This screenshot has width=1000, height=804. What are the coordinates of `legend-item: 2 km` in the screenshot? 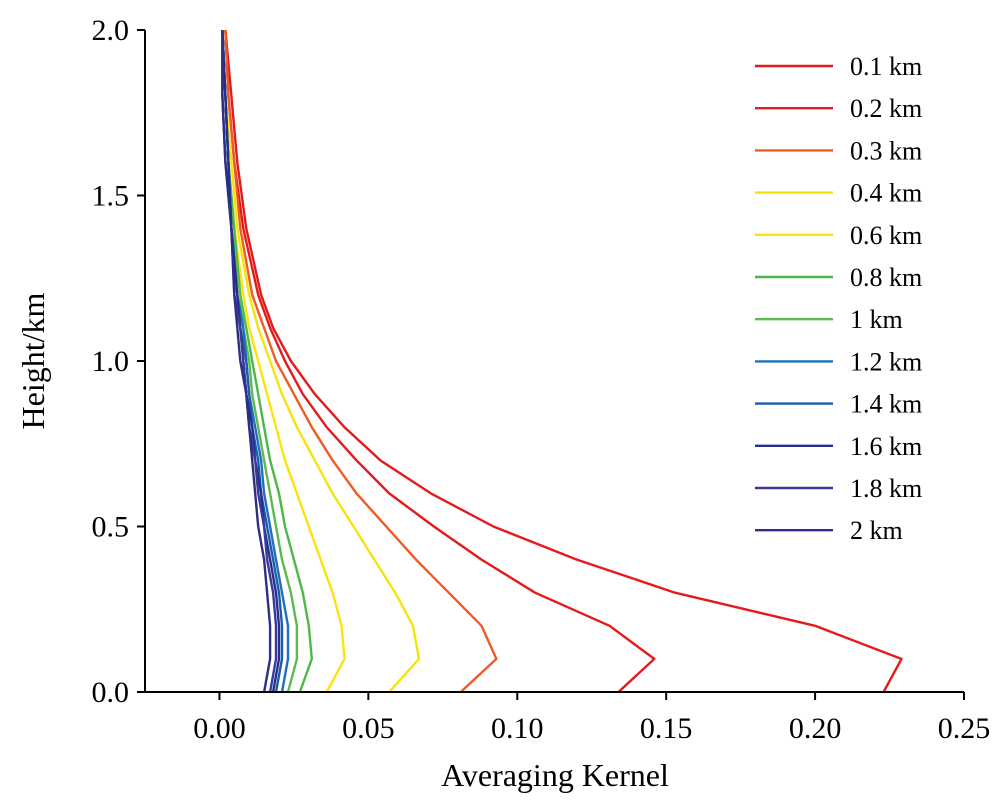 It's located at (829, 530).